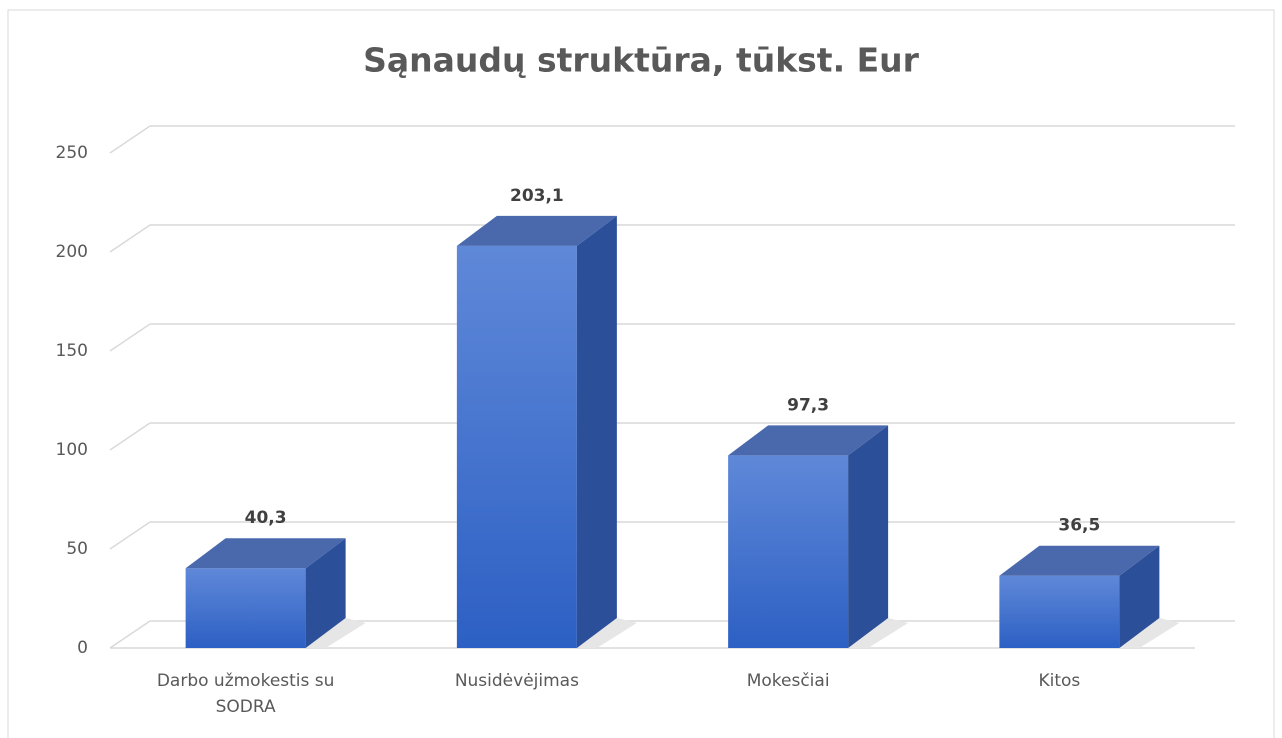  Describe the element at coordinates (72, 450) in the screenshot. I see `y-tick-label: 100` at that location.